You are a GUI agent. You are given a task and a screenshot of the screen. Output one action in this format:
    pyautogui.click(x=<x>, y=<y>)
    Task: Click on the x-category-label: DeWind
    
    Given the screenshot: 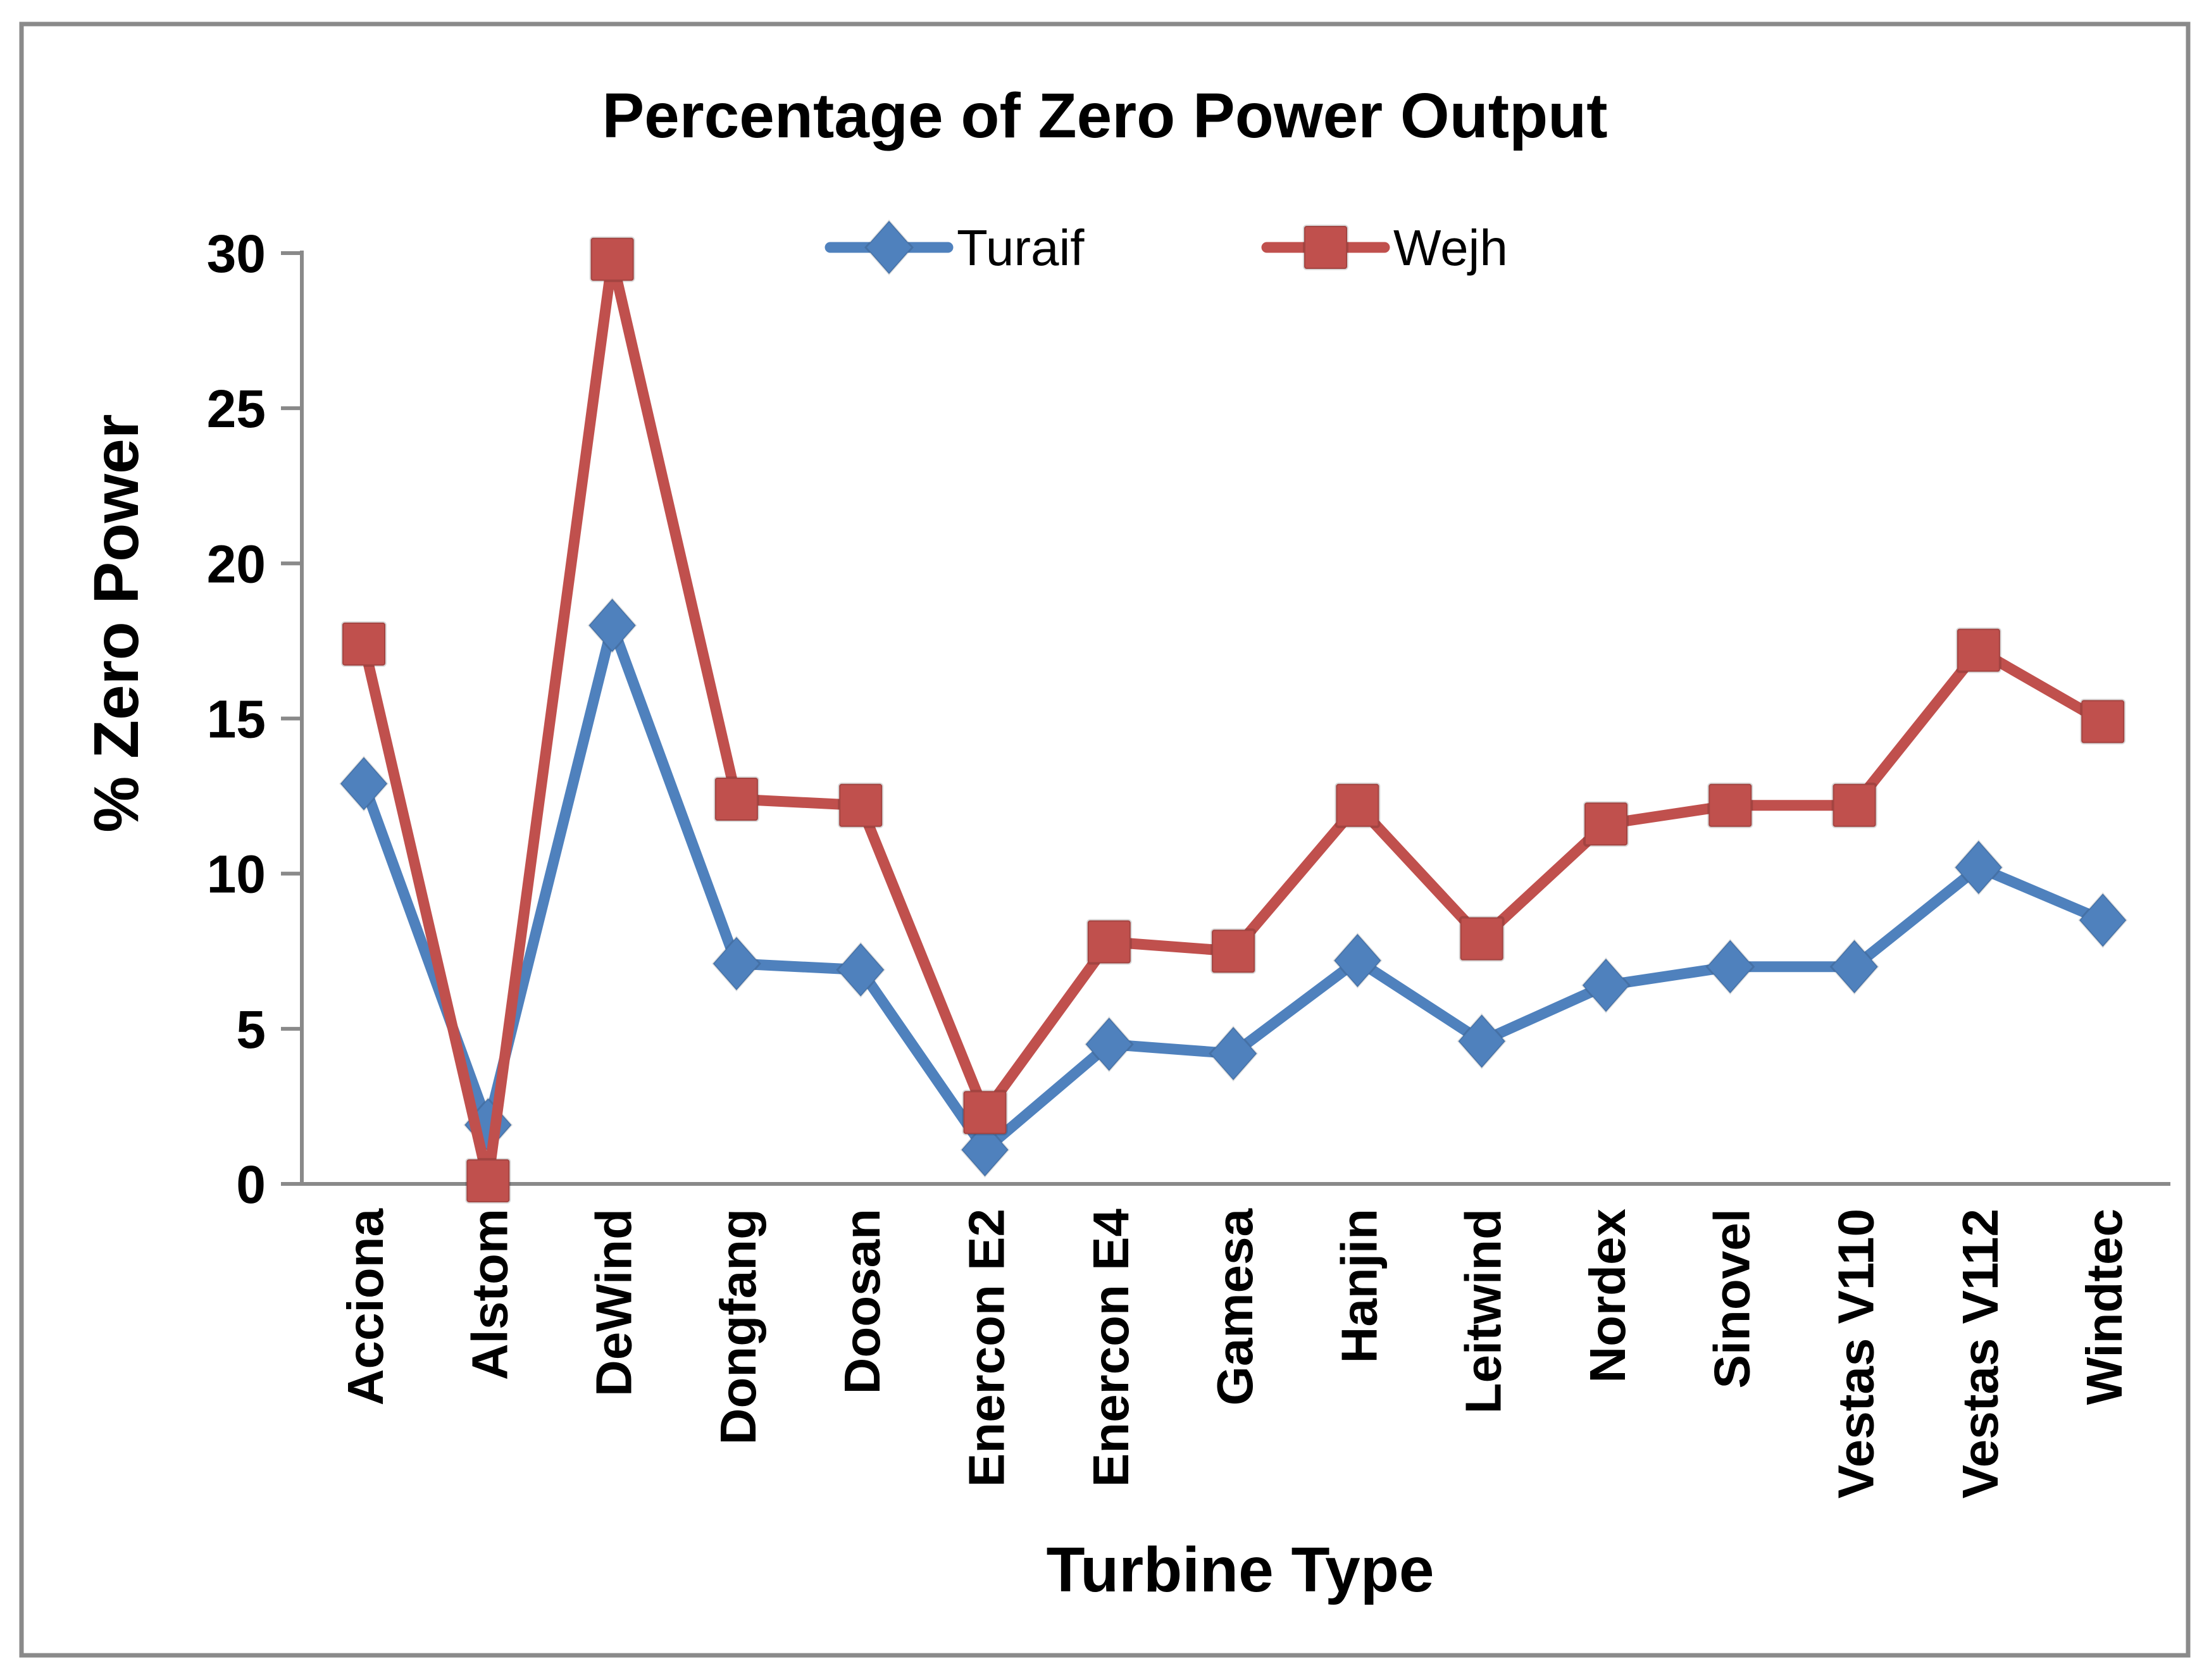 What is the action you would take?
    pyautogui.click(x=614, y=1303)
    